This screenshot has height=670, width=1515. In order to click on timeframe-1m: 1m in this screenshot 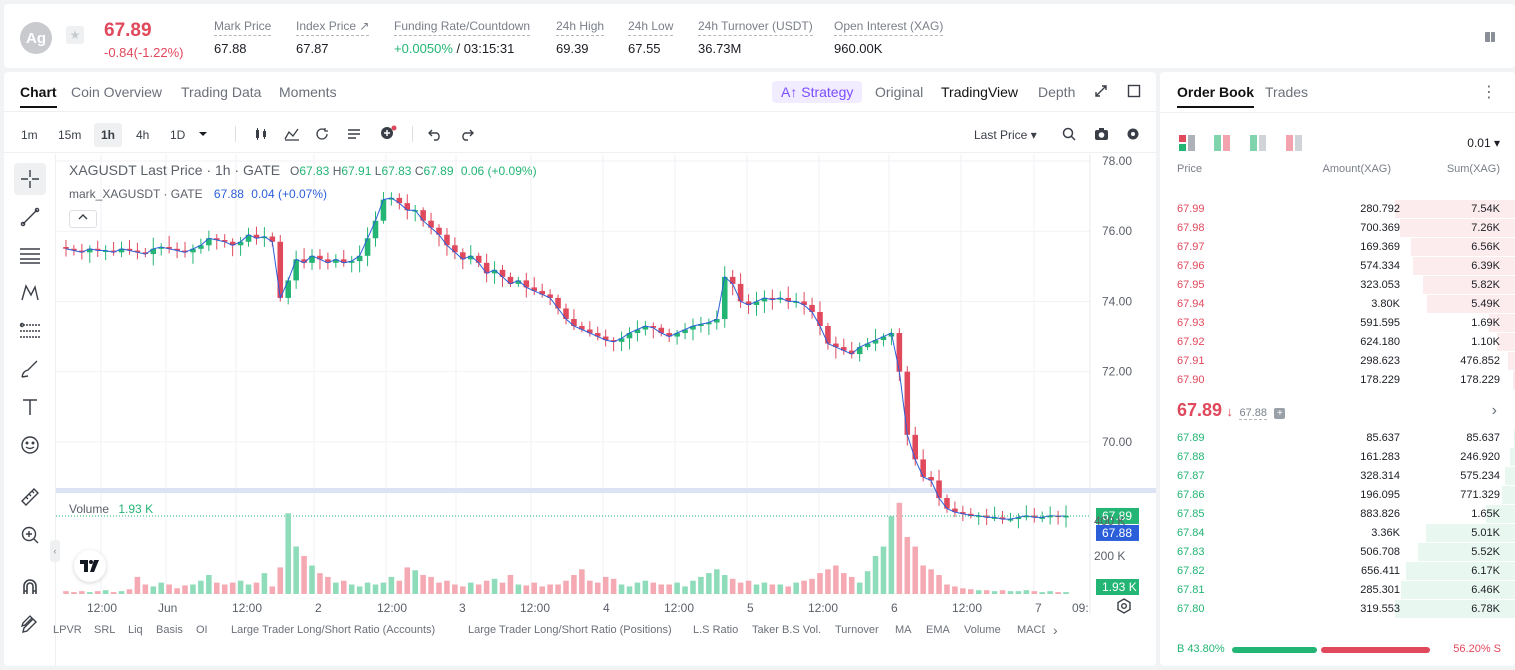, I will do `click(29, 135)`.